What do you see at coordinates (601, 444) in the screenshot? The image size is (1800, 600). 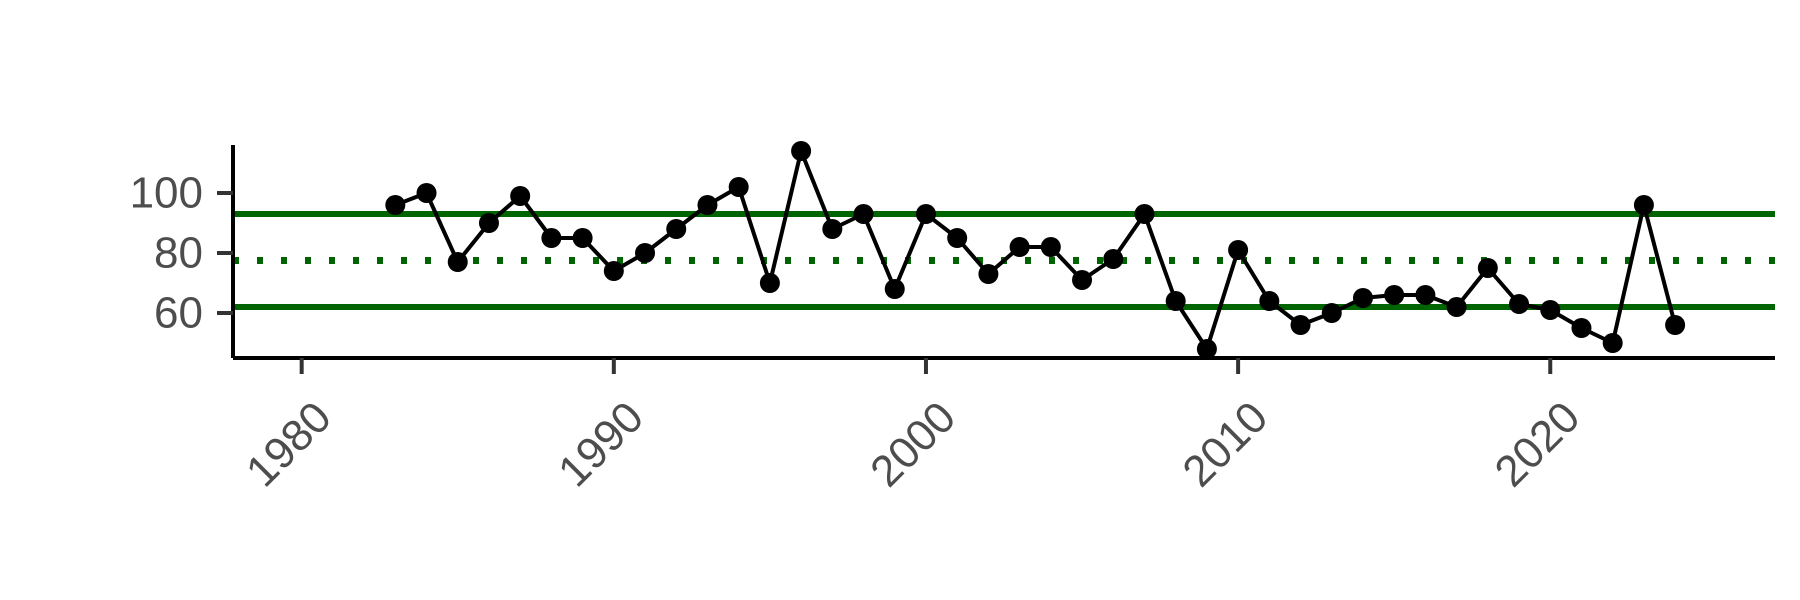 I see `x-tick-label: 1990` at bounding box center [601, 444].